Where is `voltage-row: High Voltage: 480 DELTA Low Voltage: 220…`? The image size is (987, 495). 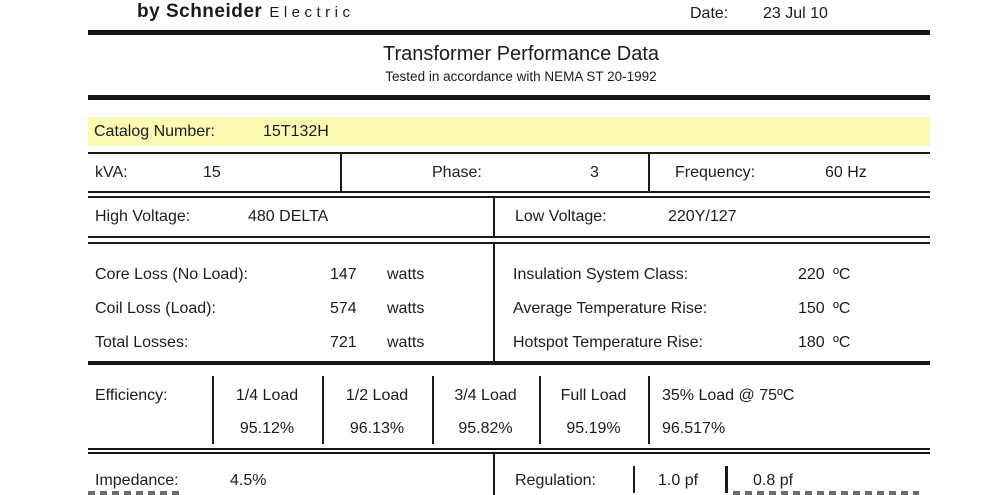
voltage-row: High Voltage: 480 DELTA Low Voltage: 220… is located at coordinates (509, 217).